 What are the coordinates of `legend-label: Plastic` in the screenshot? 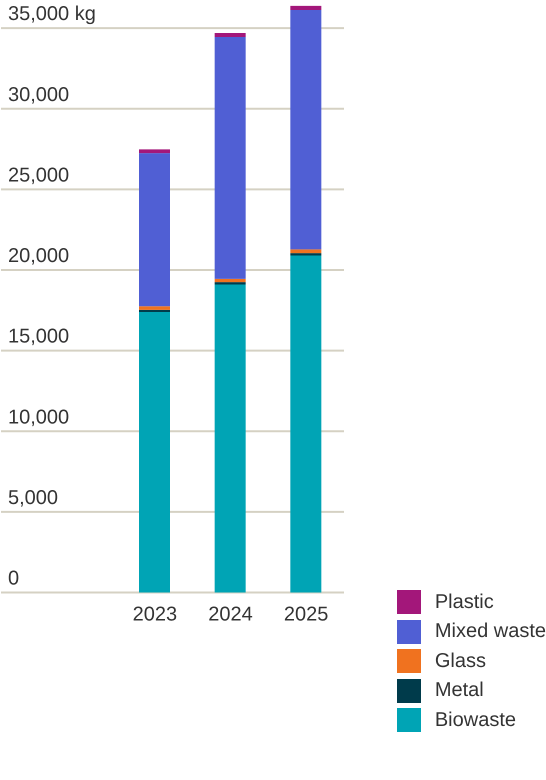 It's located at (464, 602).